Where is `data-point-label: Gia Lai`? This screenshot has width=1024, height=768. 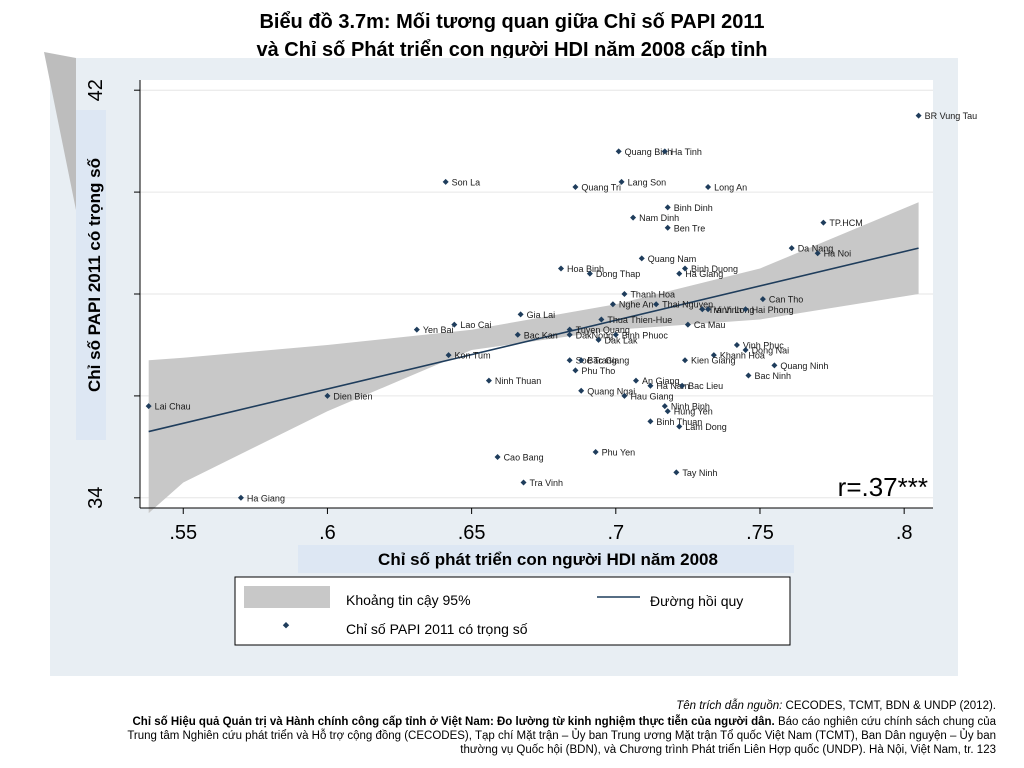 data-point-label: Gia Lai is located at coordinates (541, 315).